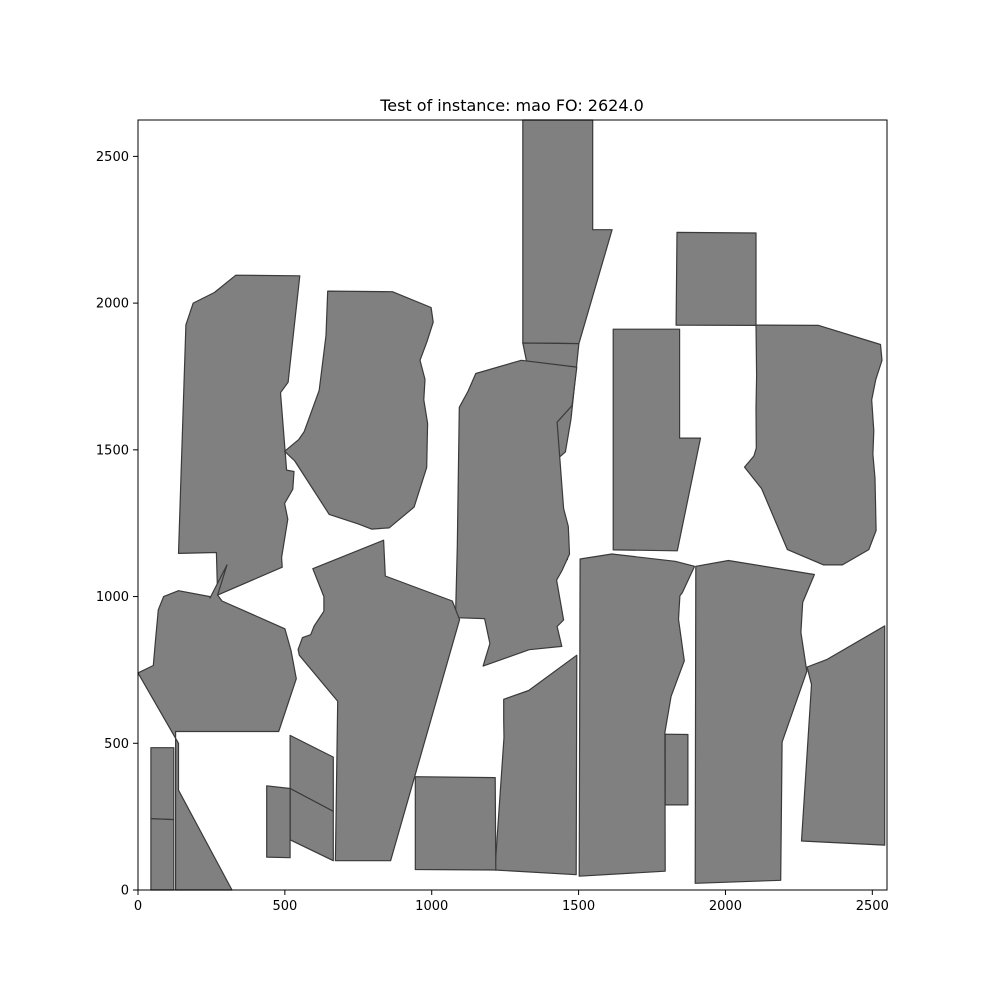  What do you see at coordinates (112, 304) in the screenshot?
I see `y-tick-label: 2000` at bounding box center [112, 304].